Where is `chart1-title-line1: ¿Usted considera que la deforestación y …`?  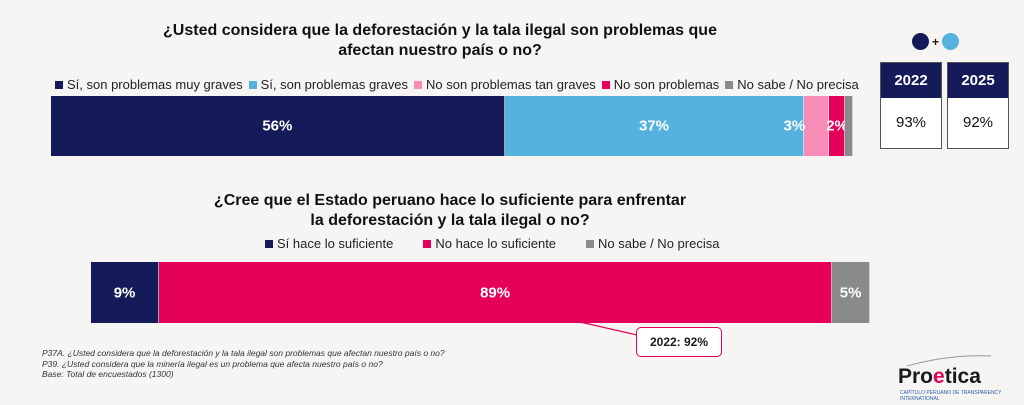
chart1-title-line1: ¿Usted considera que la deforestación y … is located at coordinates (440, 30).